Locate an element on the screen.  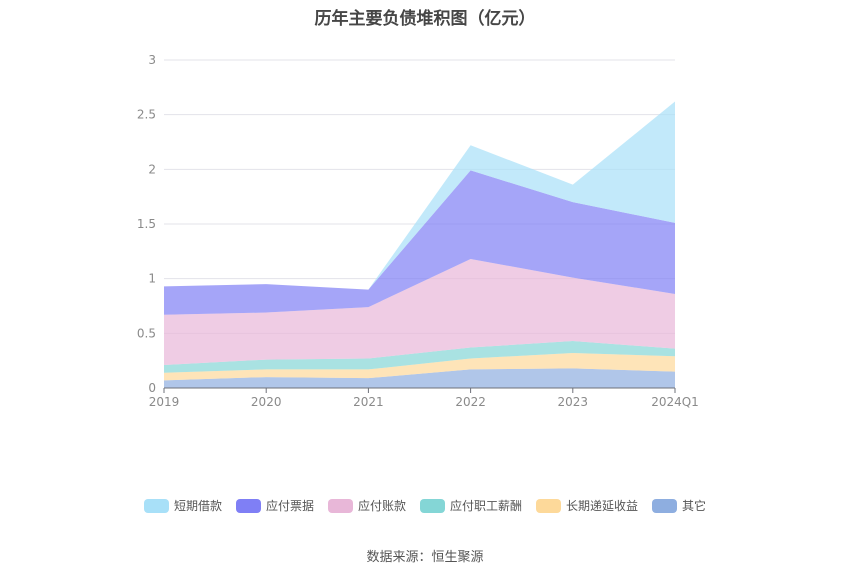
legend-item: 应付票据 is located at coordinates (274, 505).